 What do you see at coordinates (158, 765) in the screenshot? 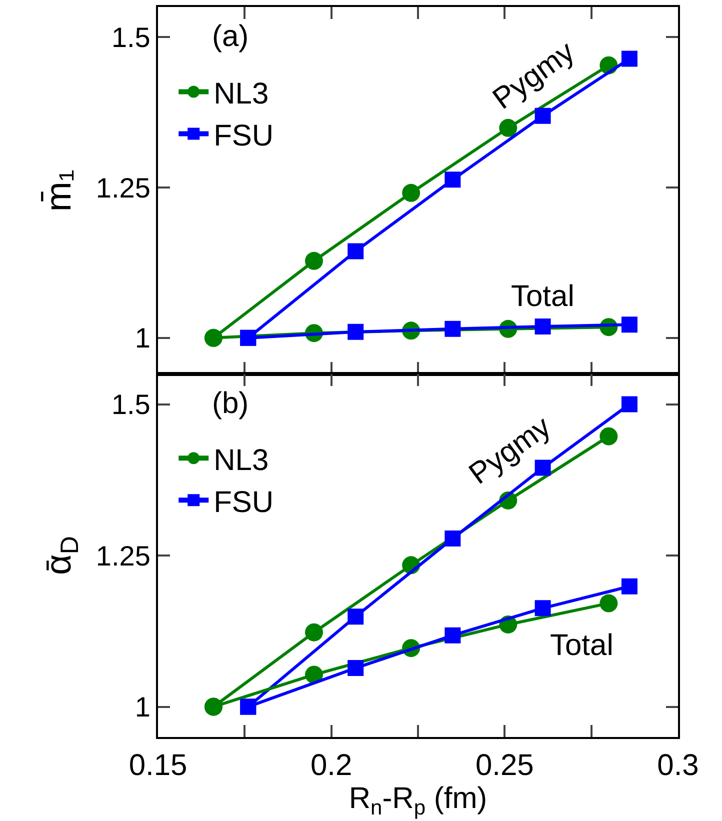
I see `x-tick-label: 0.15` at bounding box center [158, 765].